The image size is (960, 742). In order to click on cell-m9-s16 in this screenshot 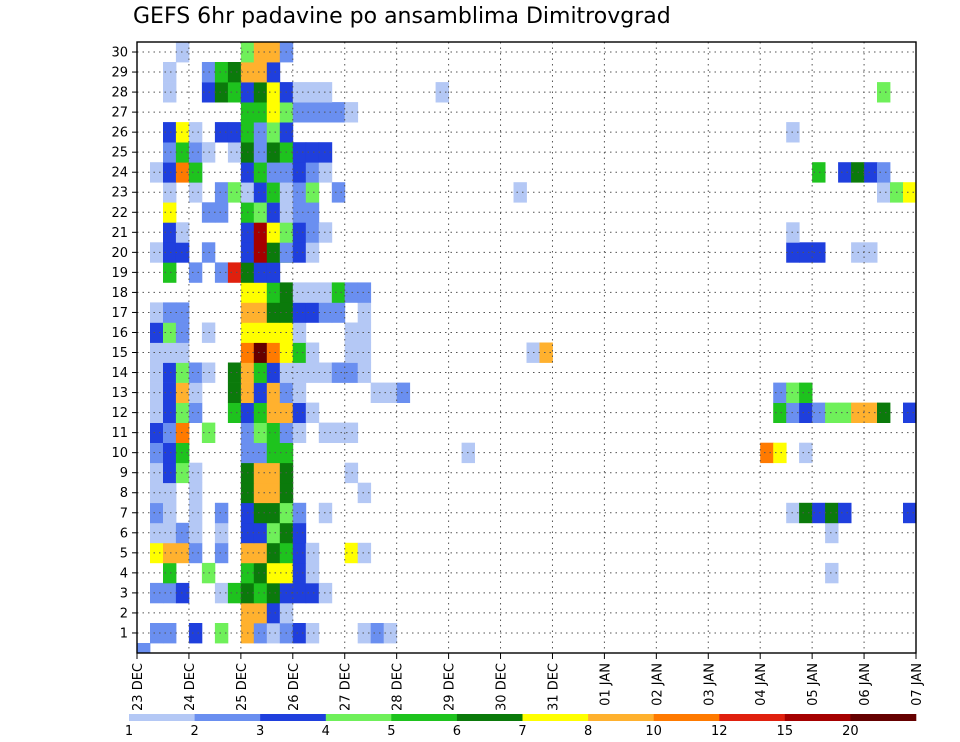, I will do `click(195, 473)`.